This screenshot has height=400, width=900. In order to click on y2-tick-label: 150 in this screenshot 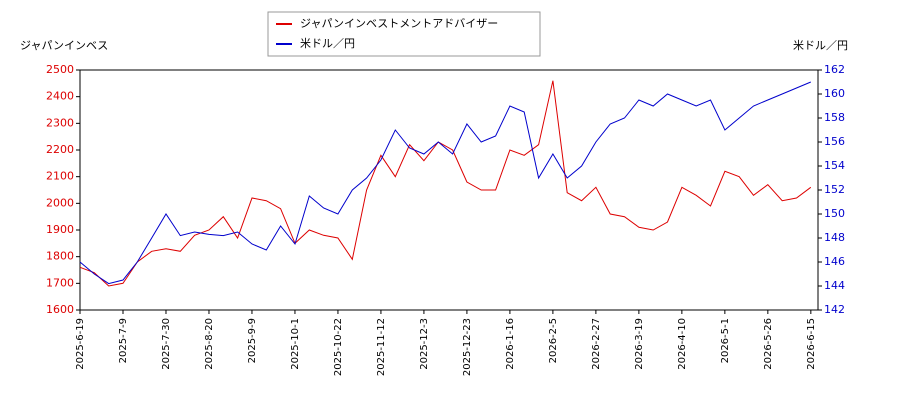, I will do `click(834, 213)`.